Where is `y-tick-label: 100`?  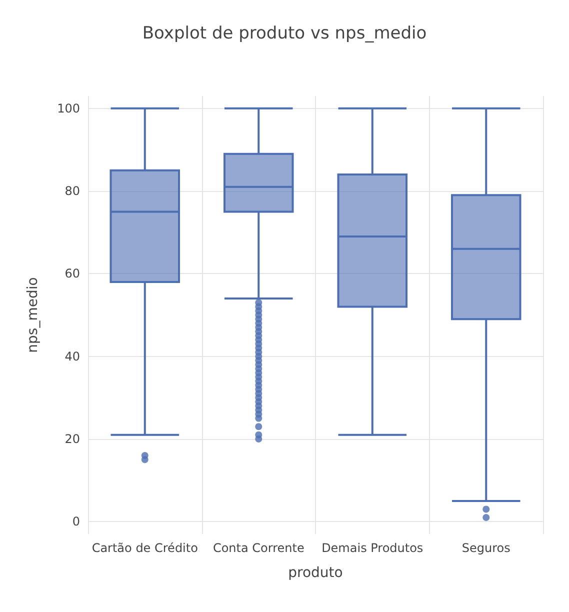 y-tick-label: 100 is located at coordinates (68, 108).